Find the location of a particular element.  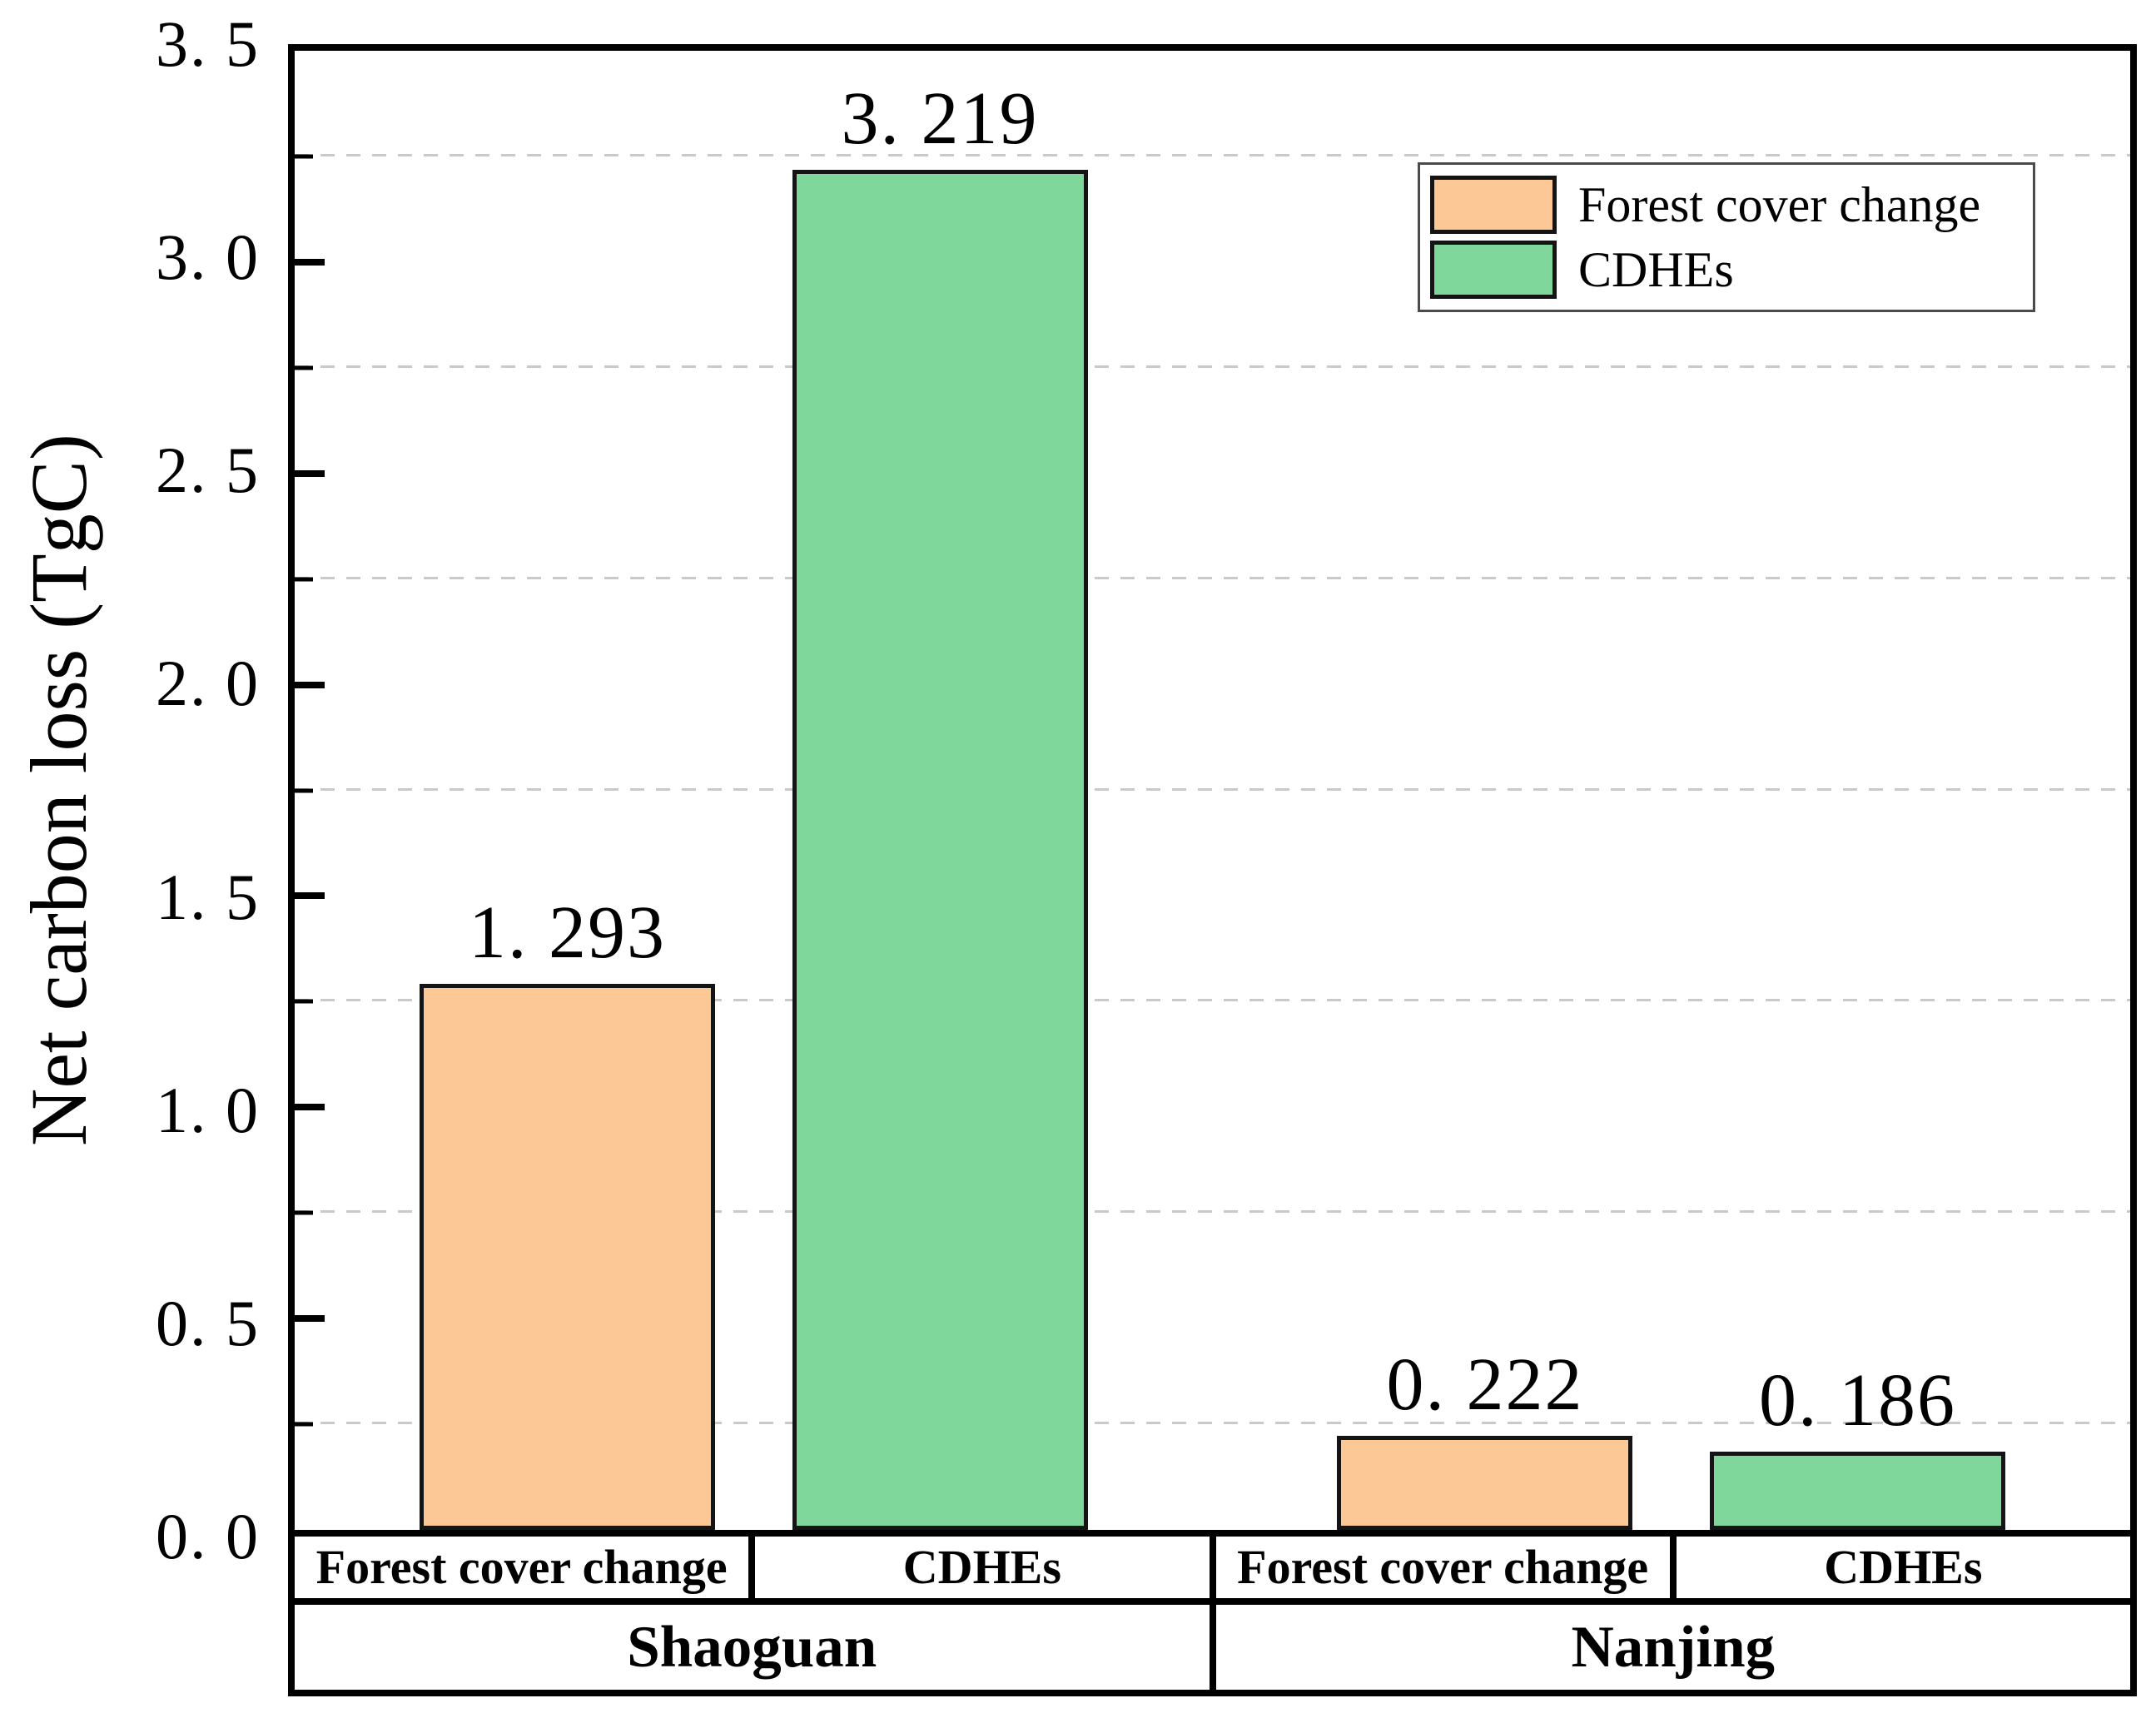

legend-label: CDHEs is located at coordinates (1656, 269).